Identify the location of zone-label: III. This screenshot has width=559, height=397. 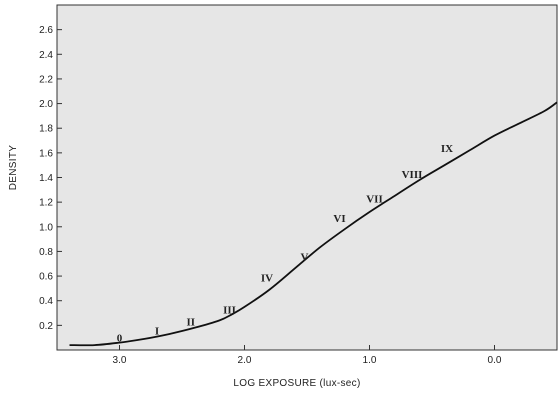
(229, 310).